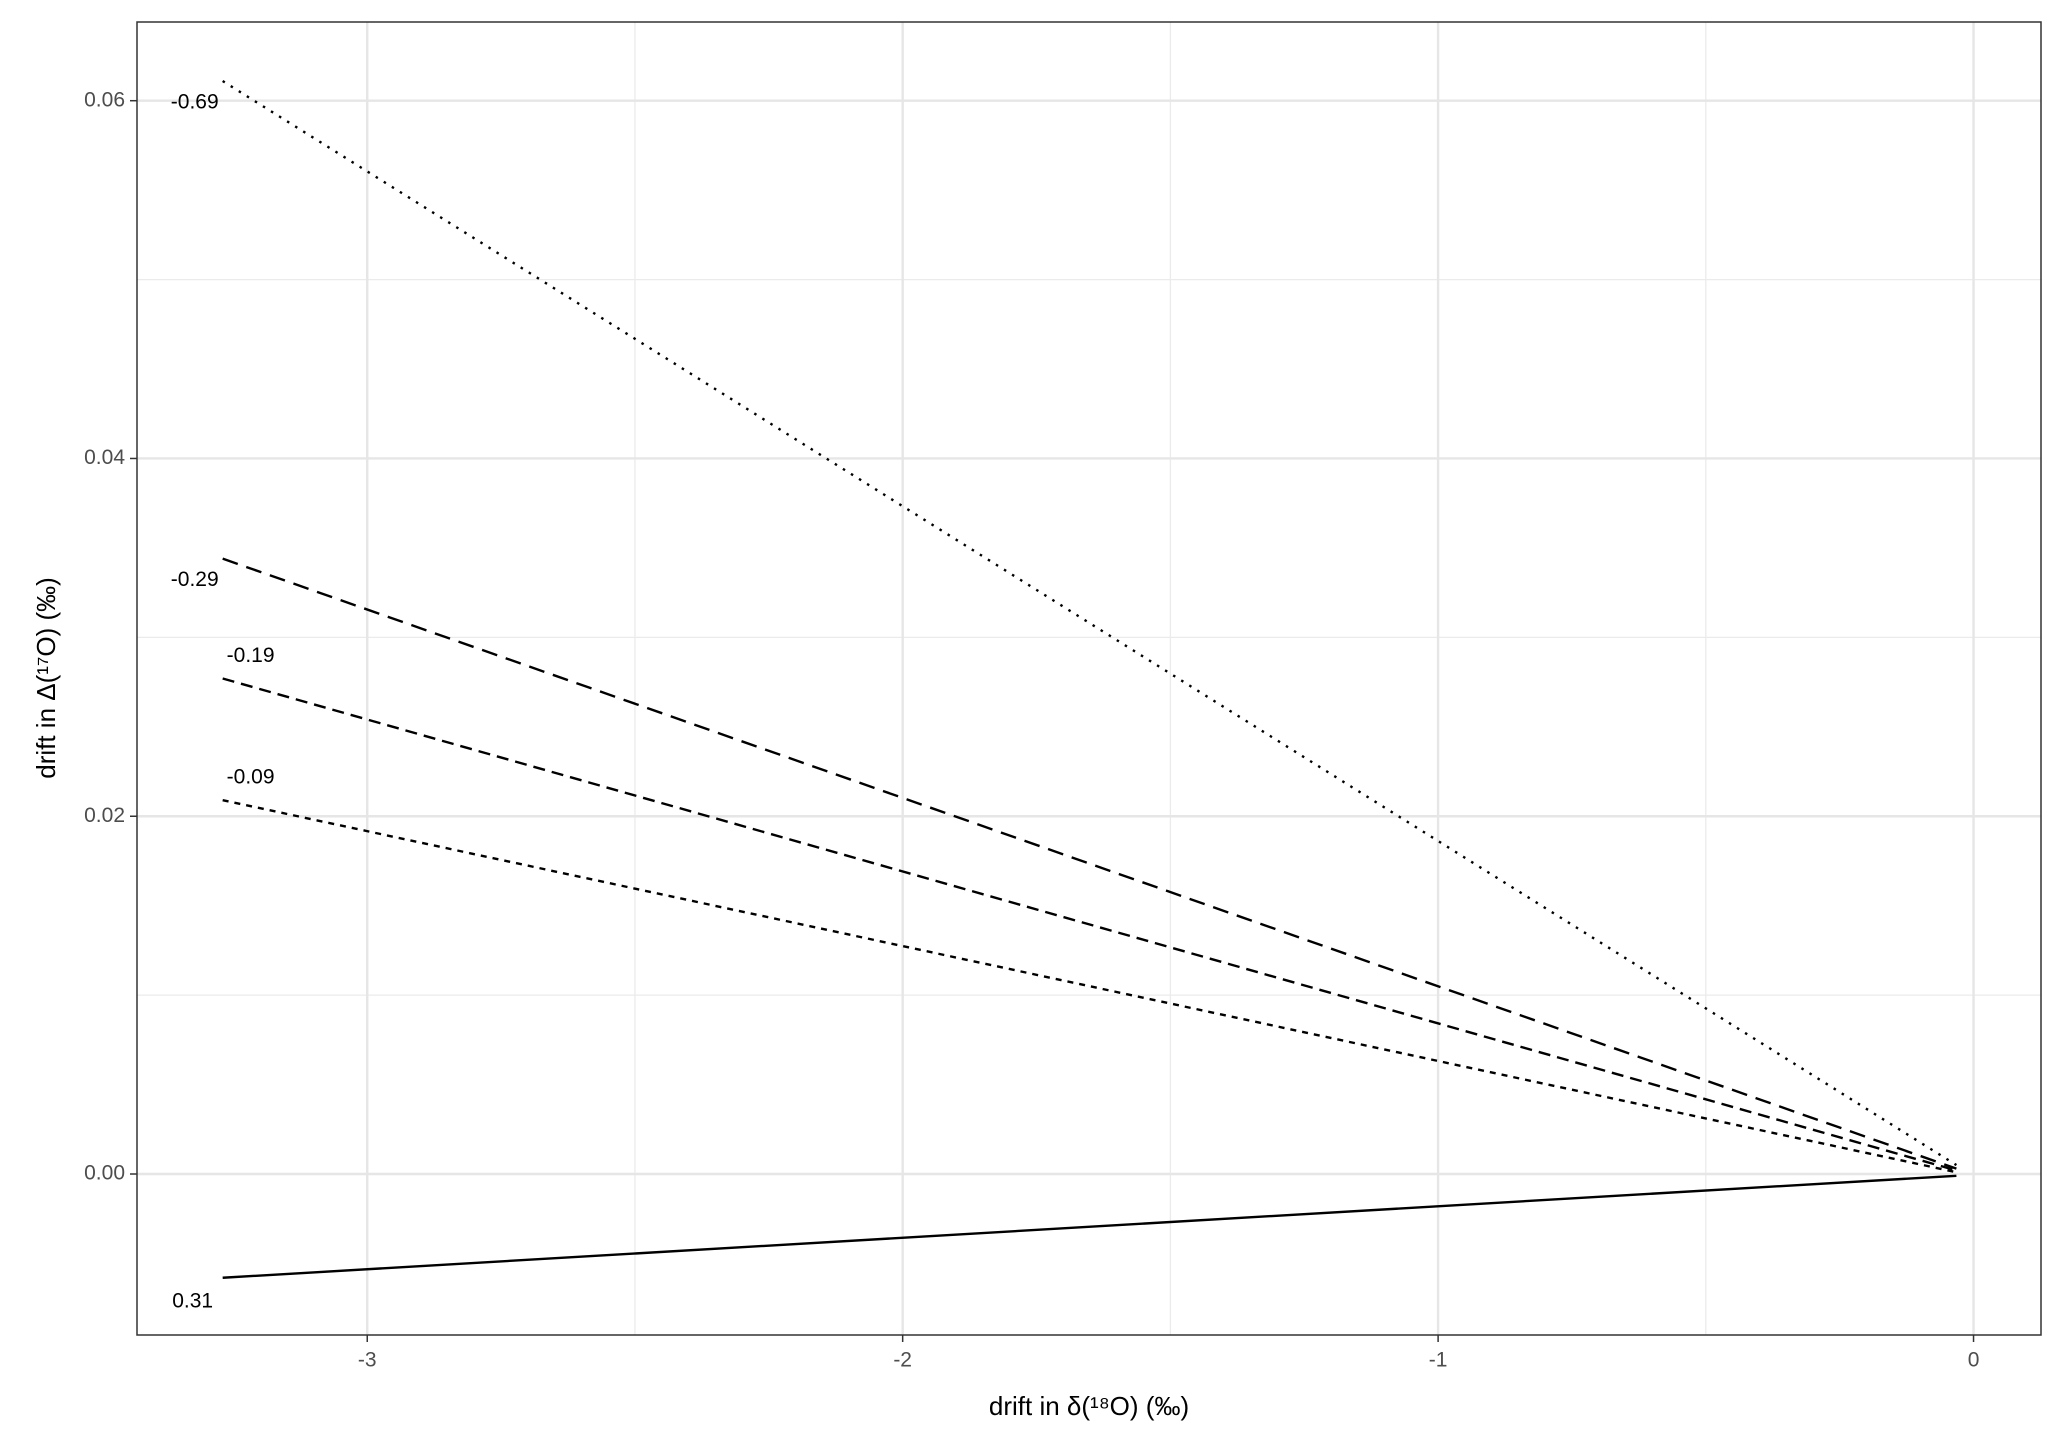  I want to click on series-label: -0.69, so click(195, 102).